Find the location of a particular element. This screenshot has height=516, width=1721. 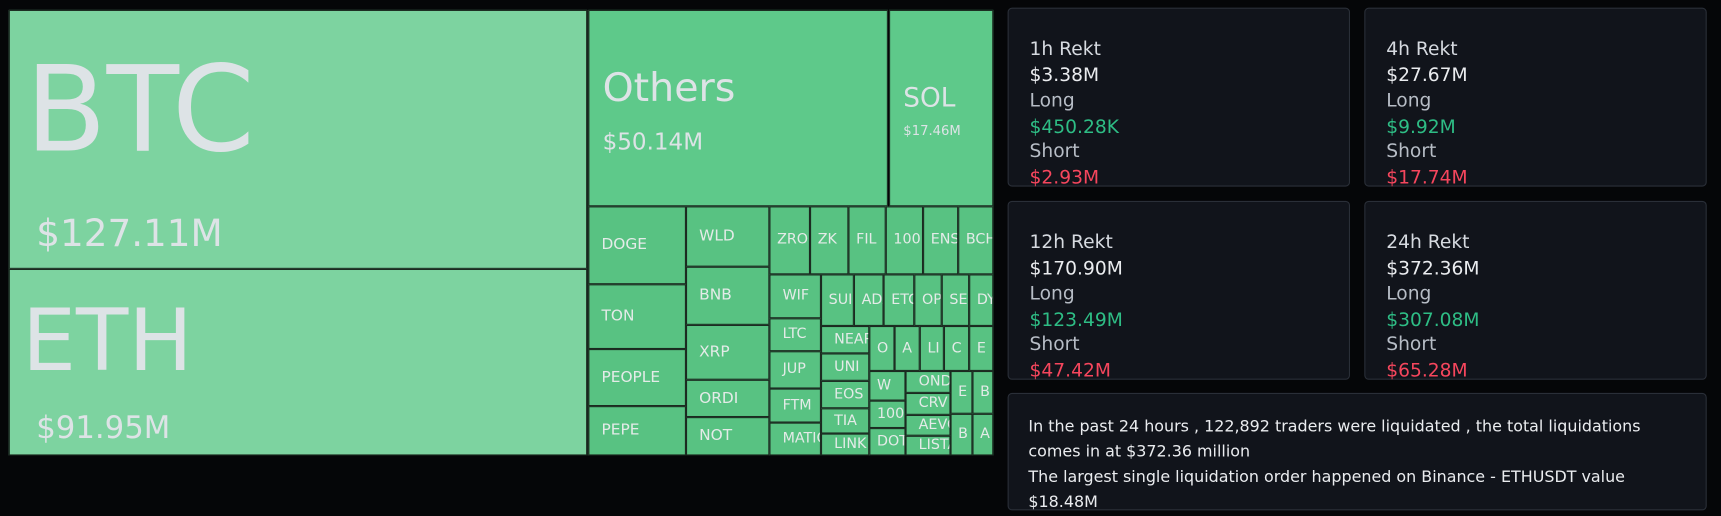

row-value: $17.74M is located at coordinates (1427, 177).